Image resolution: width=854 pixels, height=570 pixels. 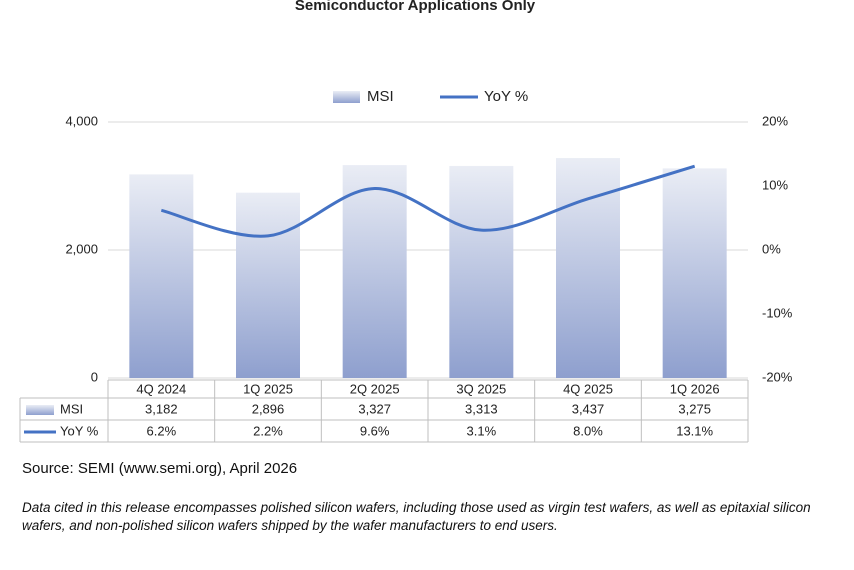 I want to click on table-value: 9.6%, so click(x=375, y=430).